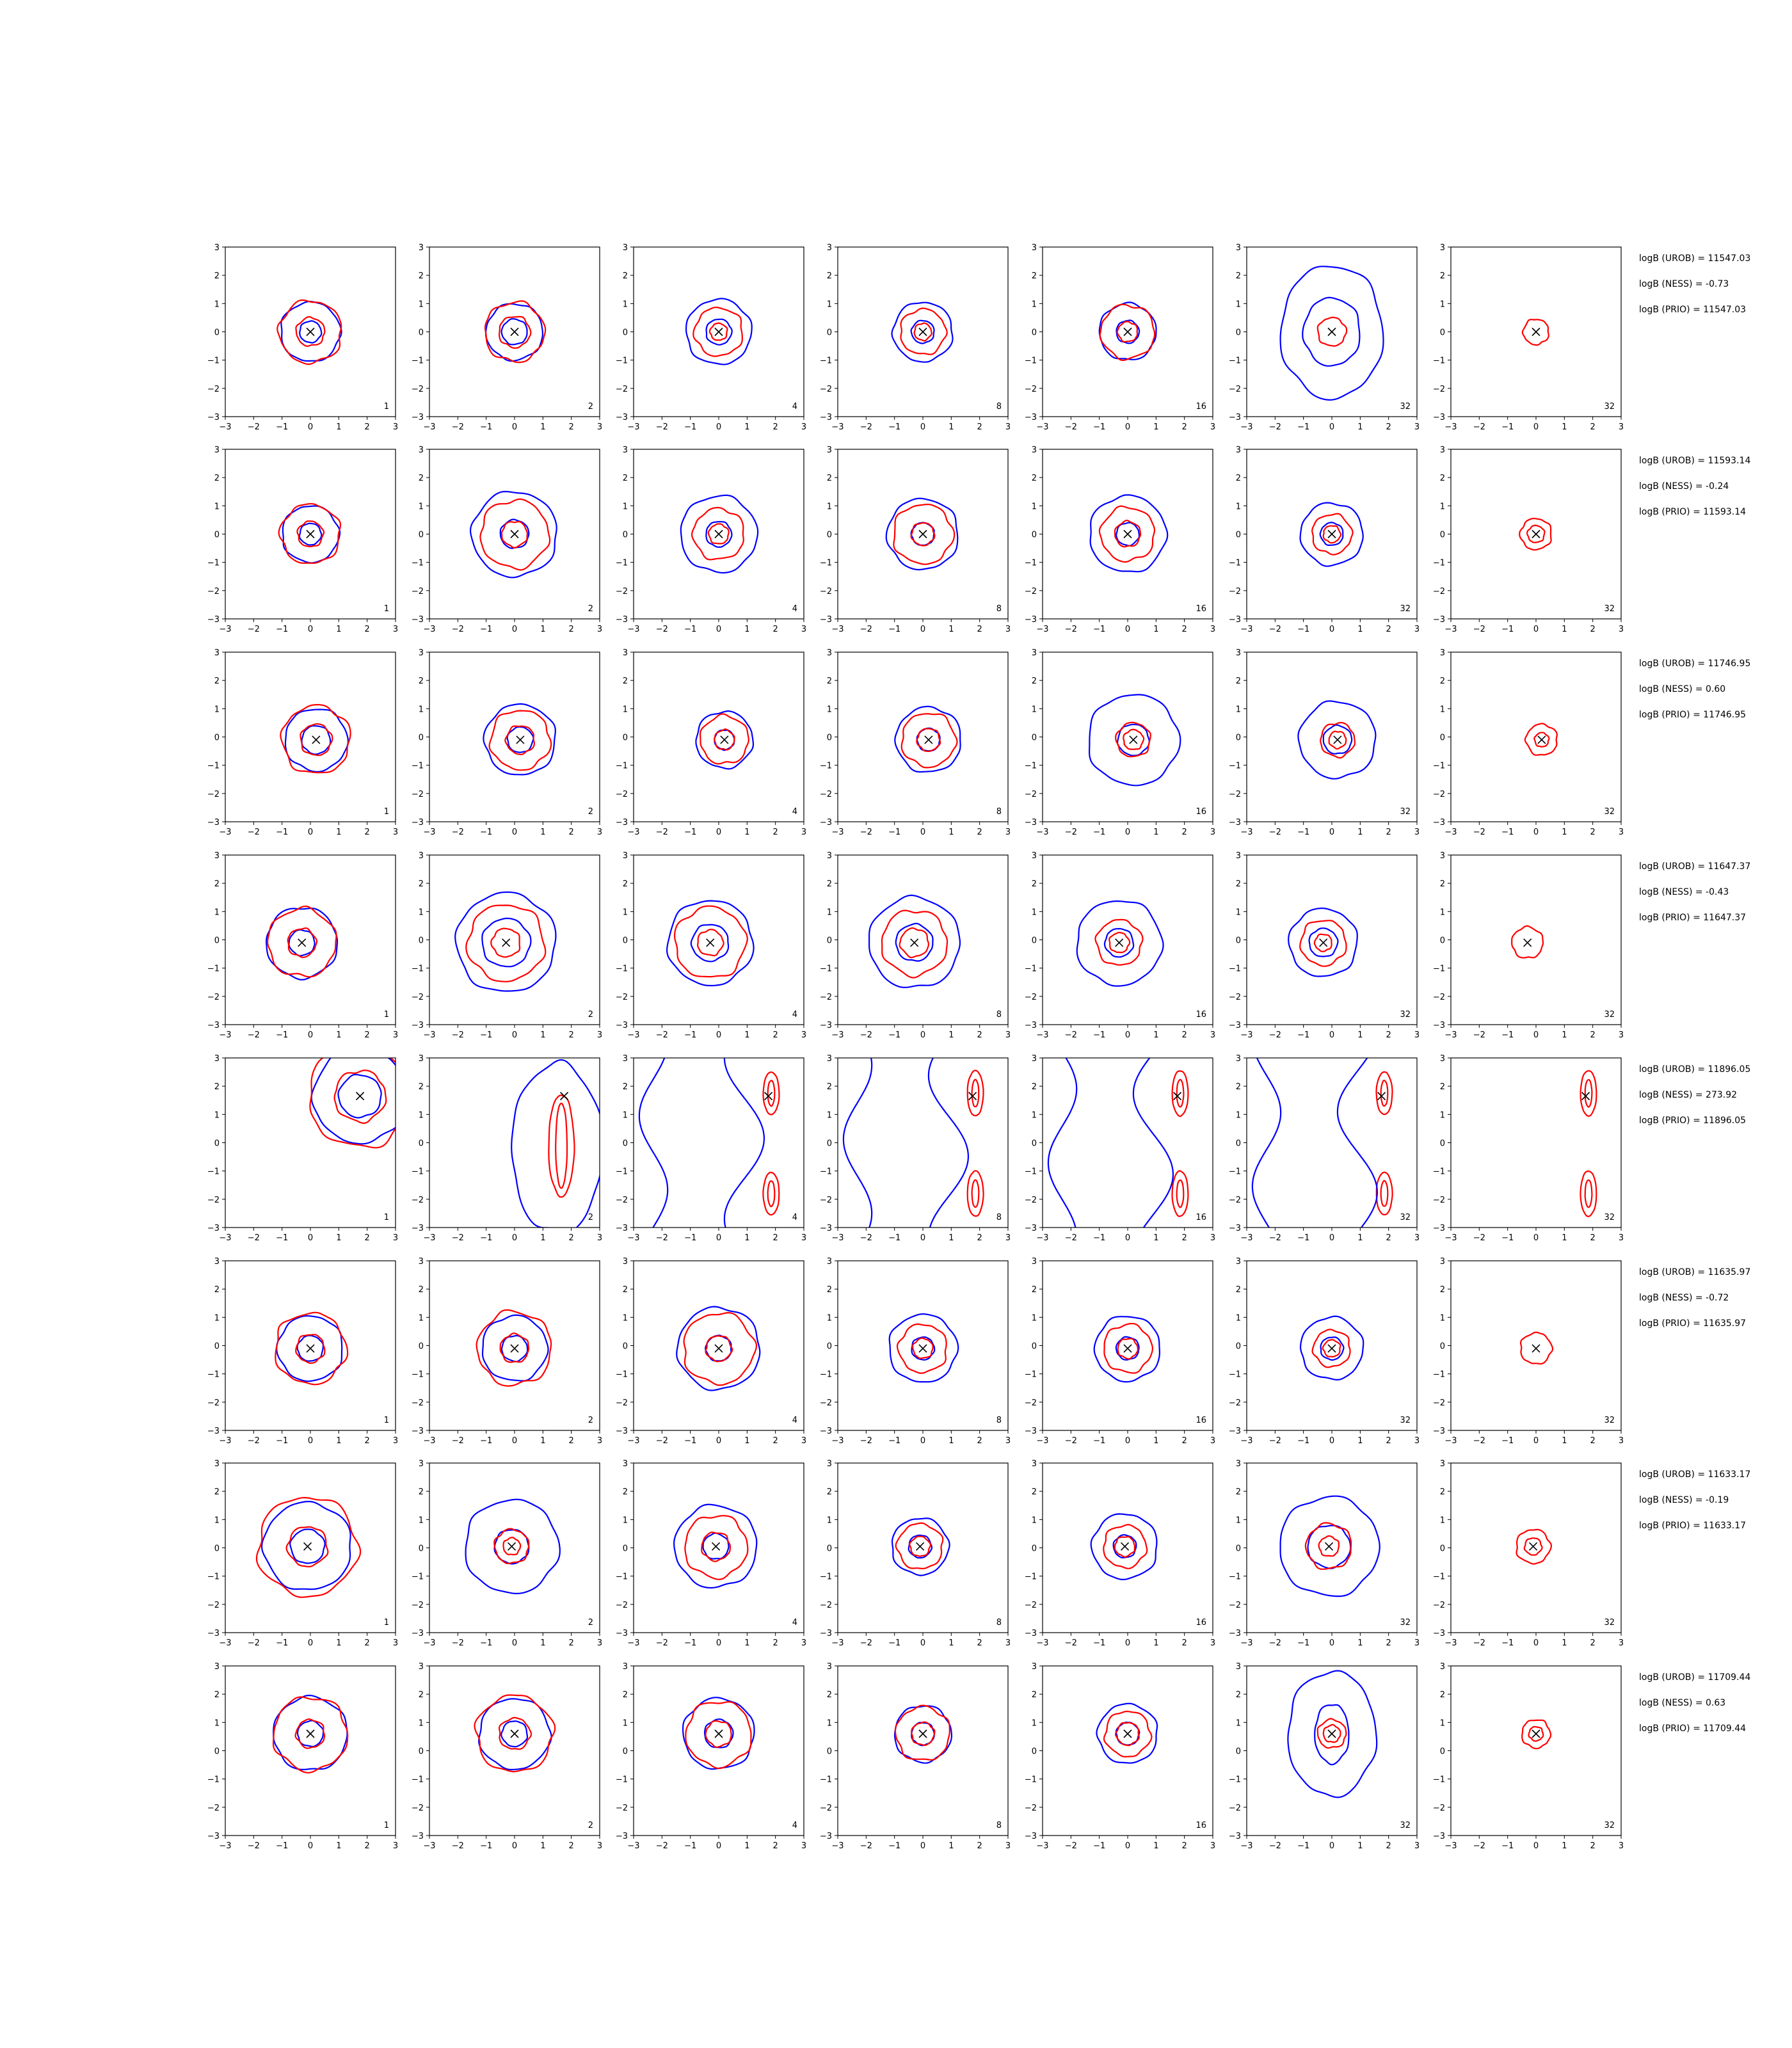 The image size is (1792, 2048). I want to click on log-bayes-stat: logB (NESS) = 0.60, so click(1682, 689).